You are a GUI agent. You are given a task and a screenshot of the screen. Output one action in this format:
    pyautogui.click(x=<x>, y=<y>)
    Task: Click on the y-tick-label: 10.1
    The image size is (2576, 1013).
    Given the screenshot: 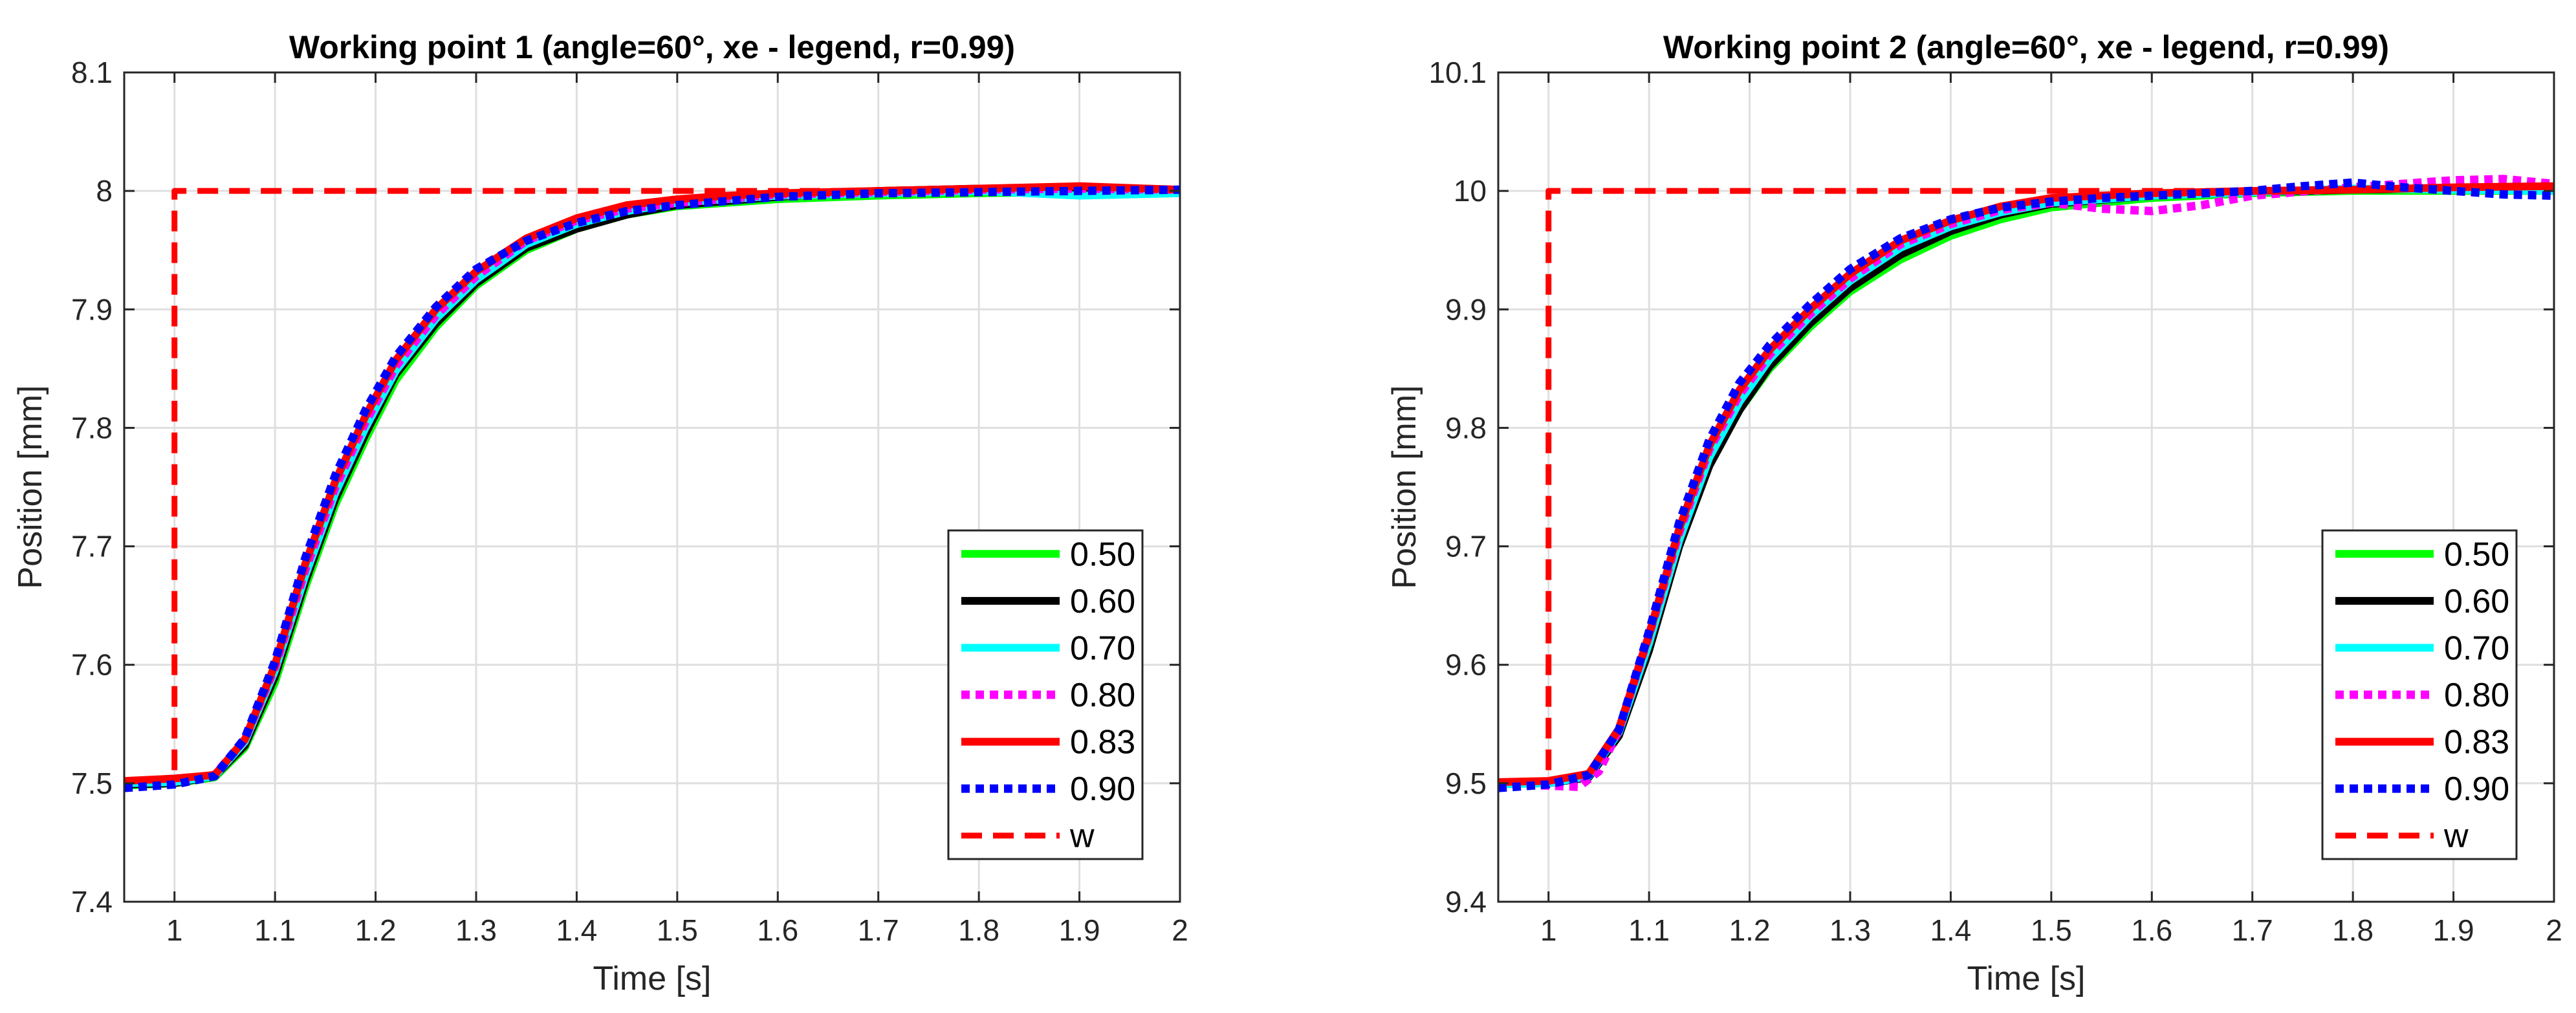 What is the action you would take?
    pyautogui.click(x=1457, y=72)
    